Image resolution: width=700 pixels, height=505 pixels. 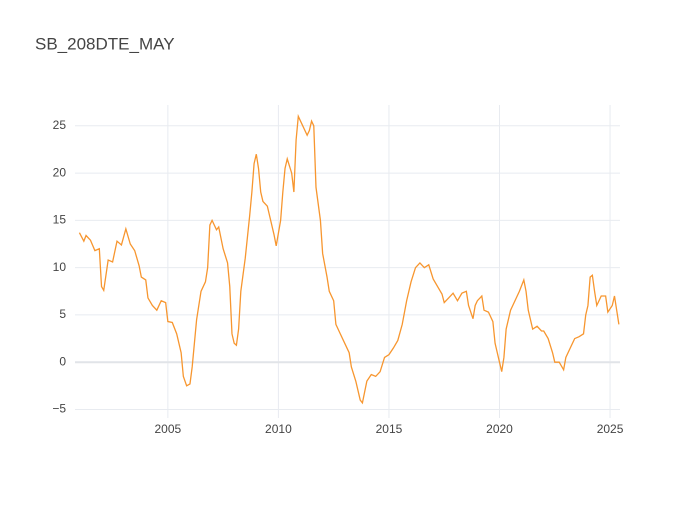 What do you see at coordinates (62, 361) in the screenshot?
I see `y-tick-label: 0` at bounding box center [62, 361].